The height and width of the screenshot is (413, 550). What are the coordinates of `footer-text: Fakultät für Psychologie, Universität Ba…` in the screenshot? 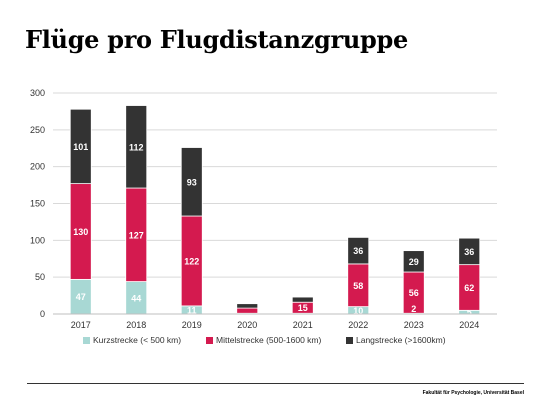 It's located at (473, 393).